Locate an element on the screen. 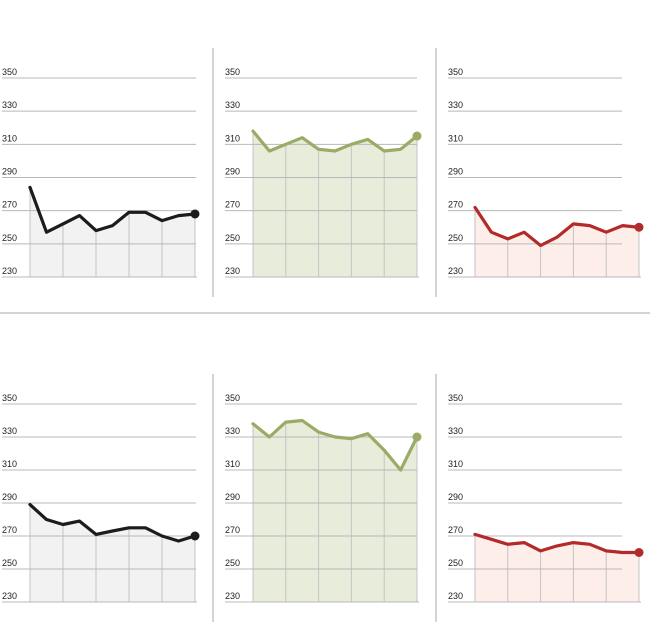 Image resolution: width=650 pixels, height=632 pixels. chart-panel-5: 230 250 270 290 310 330 350 is located at coordinates (323, 498).